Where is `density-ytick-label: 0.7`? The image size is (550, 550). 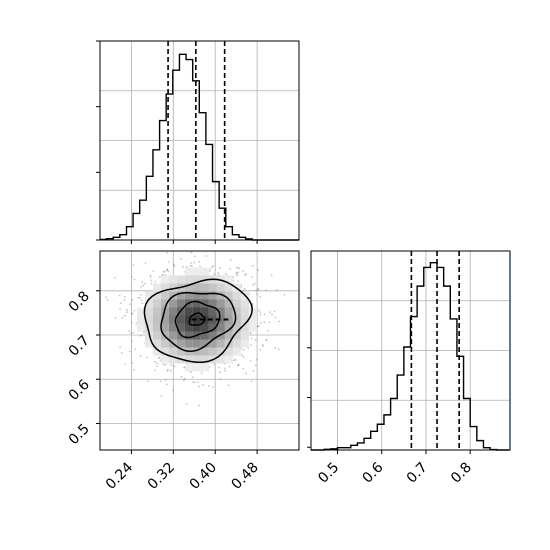 density-ytick-label: 0.7 is located at coordinates (79, 346).